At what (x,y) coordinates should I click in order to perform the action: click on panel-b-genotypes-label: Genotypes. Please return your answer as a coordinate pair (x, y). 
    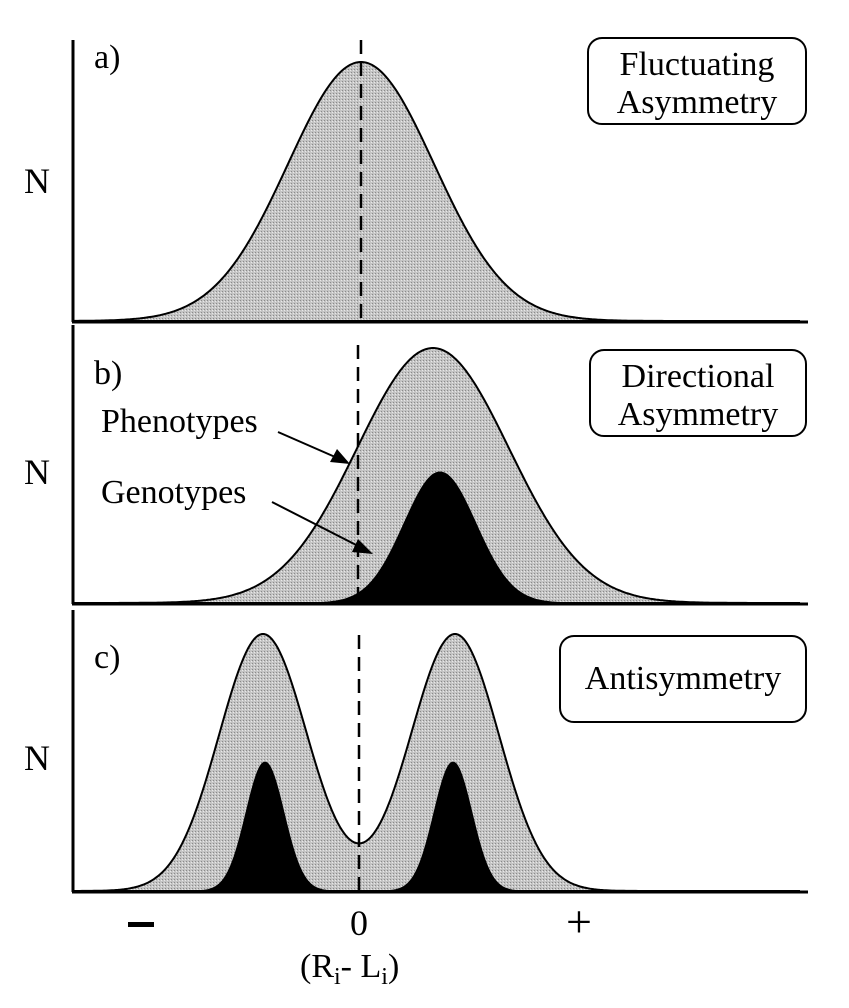
    Looking at the image, I should click on (173, 492).